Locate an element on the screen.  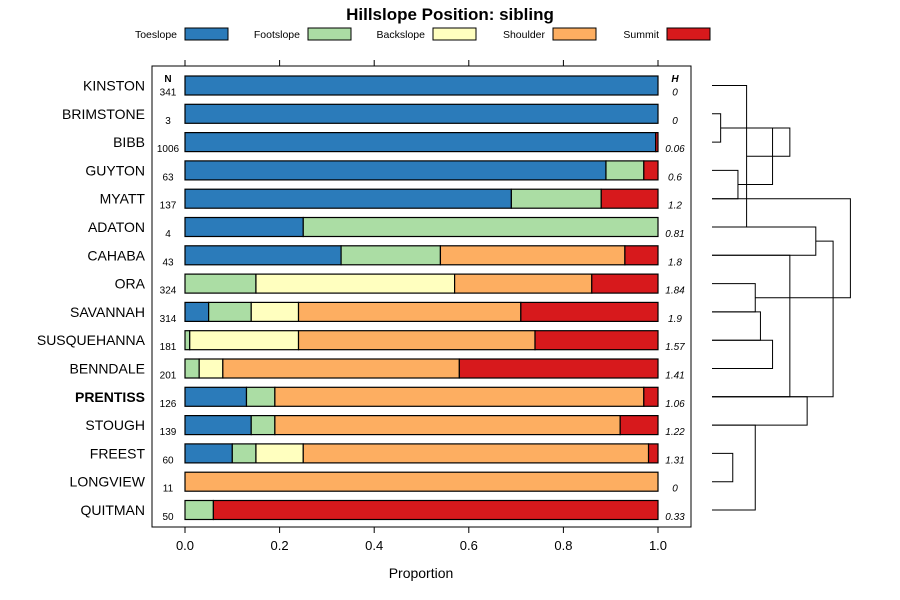
bar-adaton-toeslope is located at coordinates (244, 227).